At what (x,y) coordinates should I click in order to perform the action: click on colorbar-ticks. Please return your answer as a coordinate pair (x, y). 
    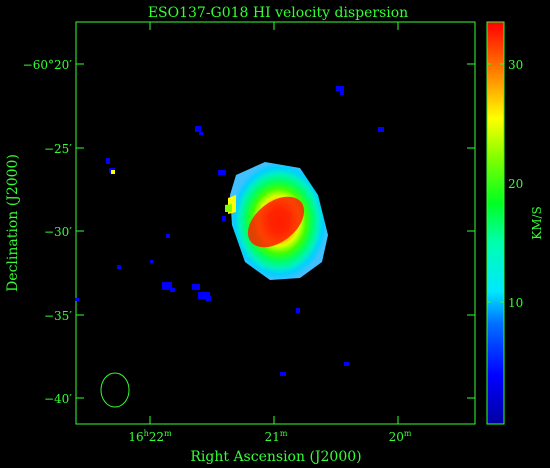
    Looking at the image, I should click on (495, 183).